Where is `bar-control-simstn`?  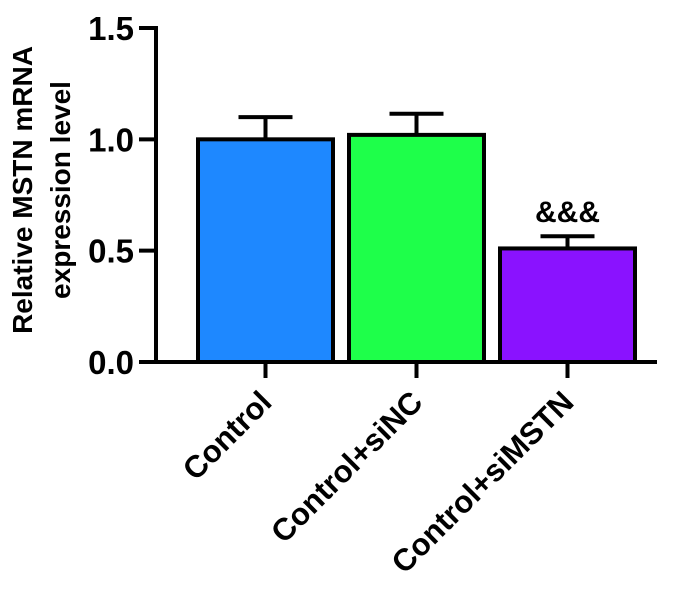
bar-control-simstn is located at coordinates (567, 305).